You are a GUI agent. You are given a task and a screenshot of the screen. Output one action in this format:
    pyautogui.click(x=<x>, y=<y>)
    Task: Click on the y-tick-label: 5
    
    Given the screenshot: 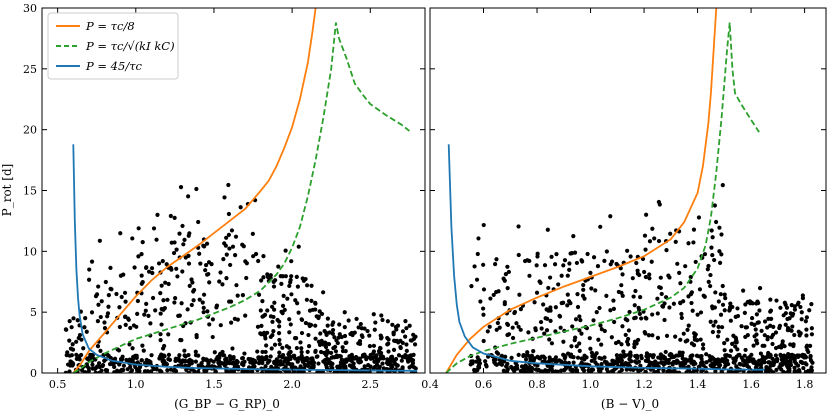 What is the action you would take?
    pyautogui.click(x=33, y=312)
    